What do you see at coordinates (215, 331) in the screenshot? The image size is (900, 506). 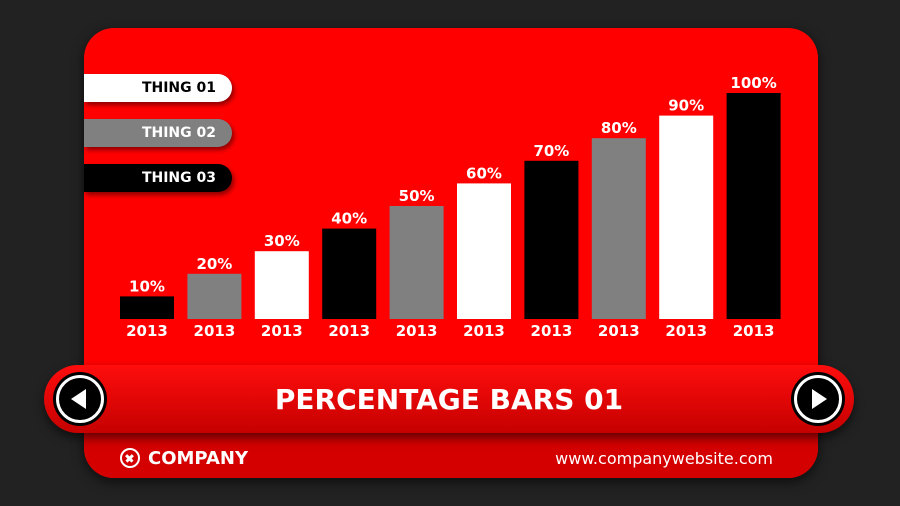 I see `category-label-2: 2013` at bounding box center [215, 331].